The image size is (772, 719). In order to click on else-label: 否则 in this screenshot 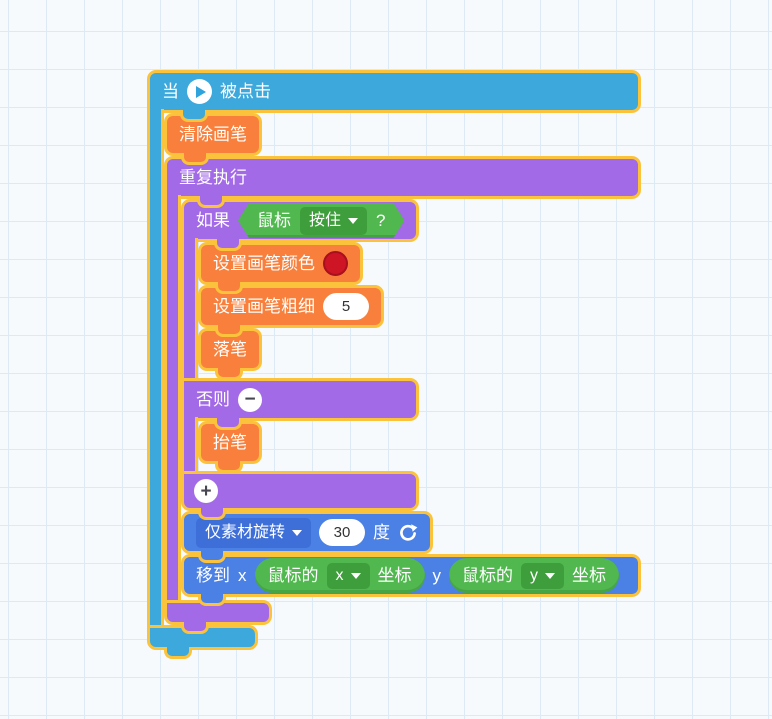, I will do `click(213, 399)`.